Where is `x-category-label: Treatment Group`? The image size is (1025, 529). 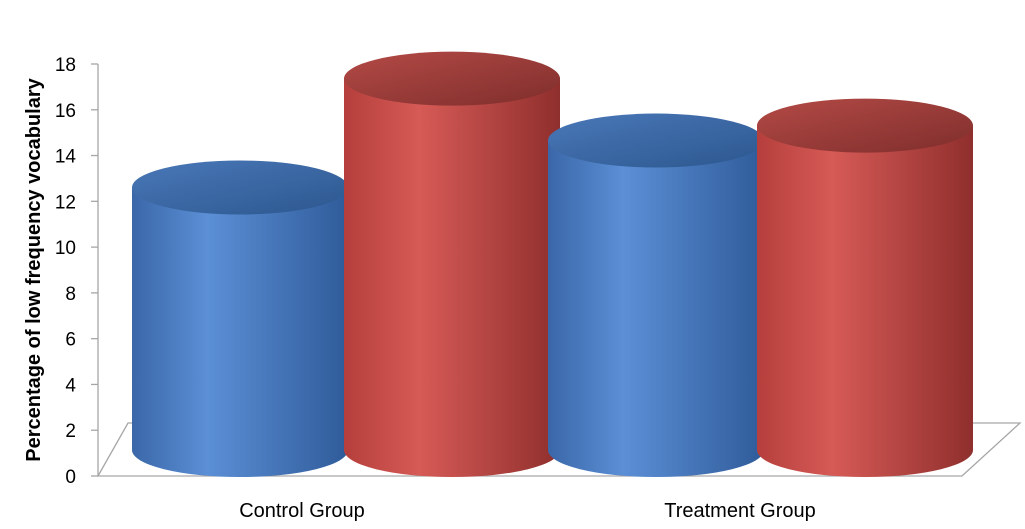 x-category-label: Treatment Group is located at coordinates (740, 511).